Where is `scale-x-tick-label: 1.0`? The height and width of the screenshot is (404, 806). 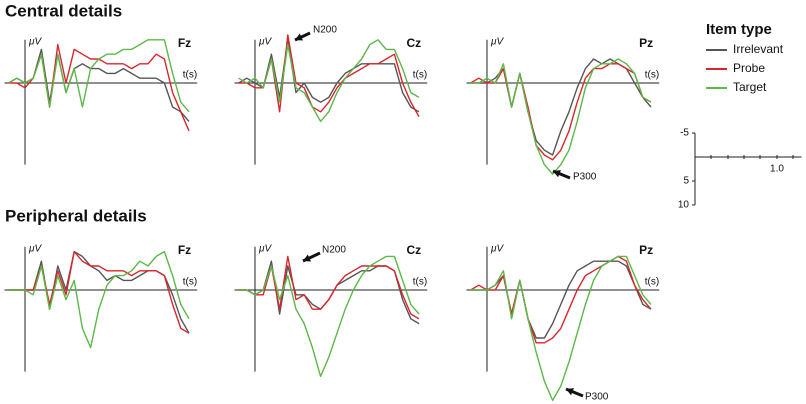 scale-x-tick-label: 1.0 is located at coordinates (777, 169).